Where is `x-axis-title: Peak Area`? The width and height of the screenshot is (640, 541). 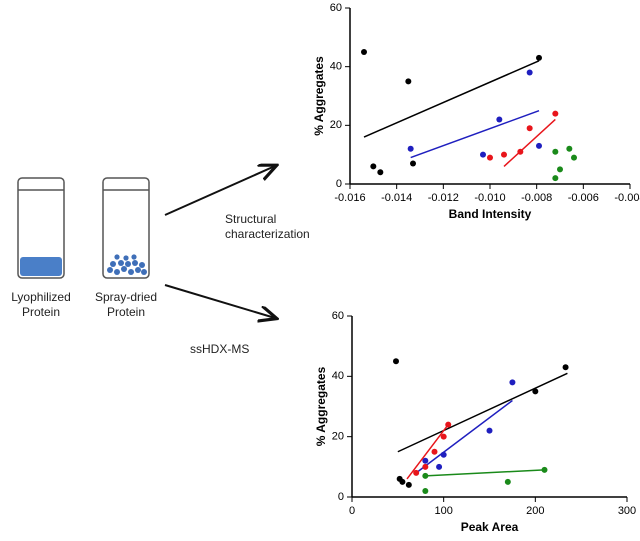
x-axis-title: Peak Area is located at coordinates (490, 527).